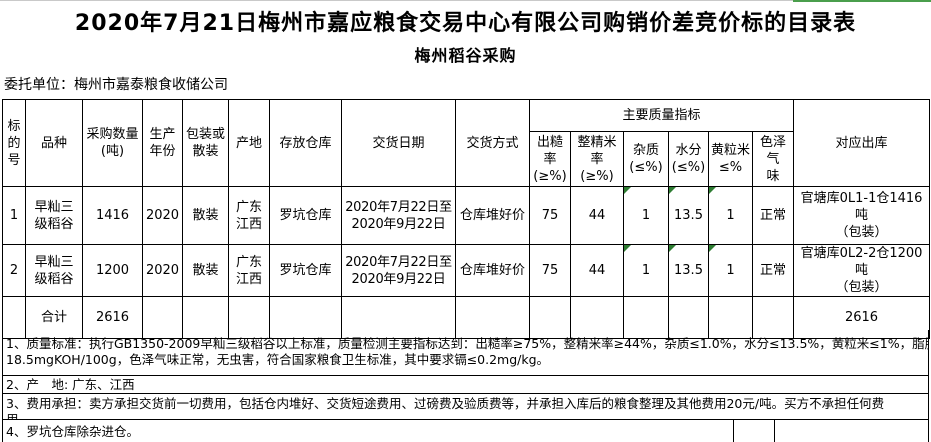 The width and height of the screenshot is (931, 442). What do you see at coordinates (492, 317) in the screenshot?
I see `total-empty-delivery-method` at bounding box center [492, 317].